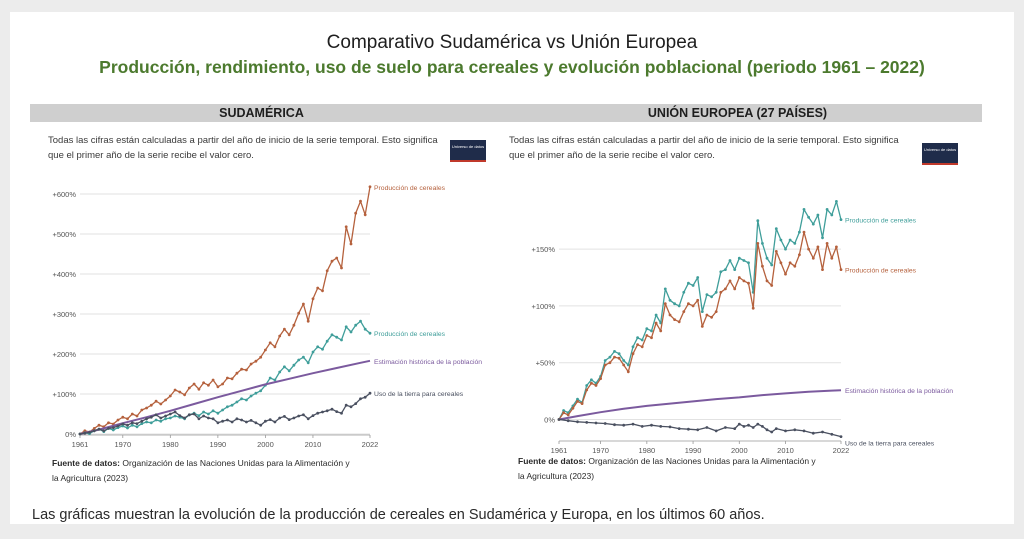 The width and height of the screenshot is (1024, 539). I want to click on x-tick-label: 1970, so click(122, 444).